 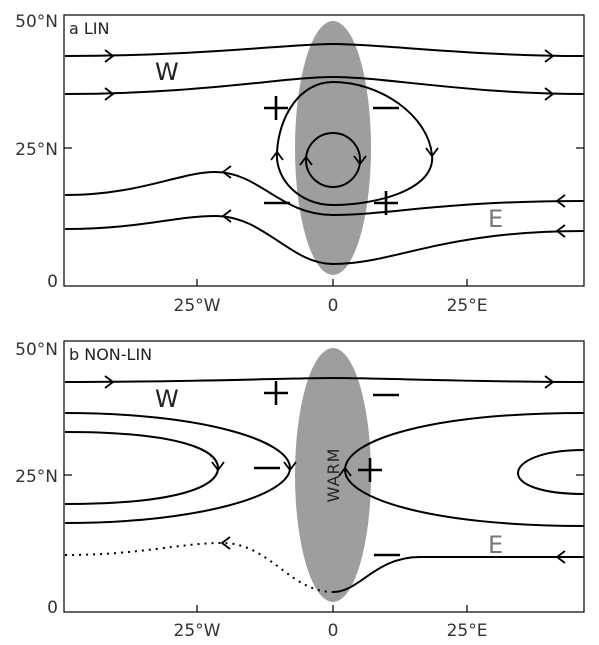 I want to click on streamline-east-bottom-dotted, so click(x=199, y=567).